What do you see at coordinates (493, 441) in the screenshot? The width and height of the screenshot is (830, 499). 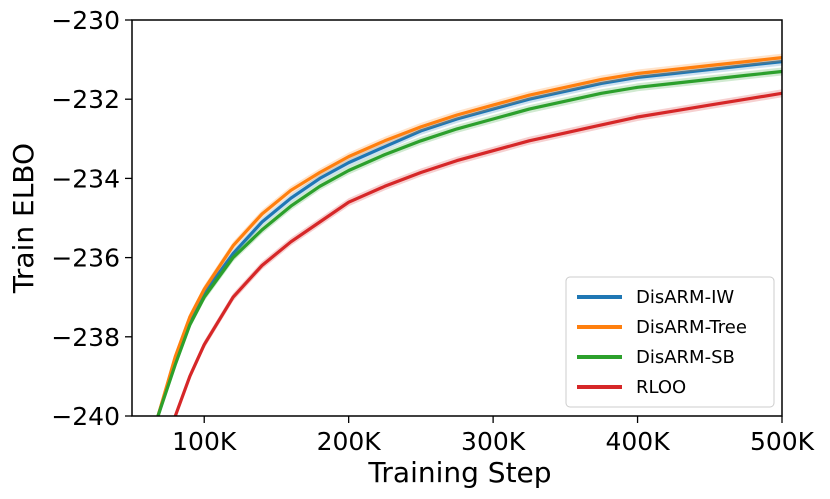 I see `x-tick-label: 300K` at bounding box center [493, 441].